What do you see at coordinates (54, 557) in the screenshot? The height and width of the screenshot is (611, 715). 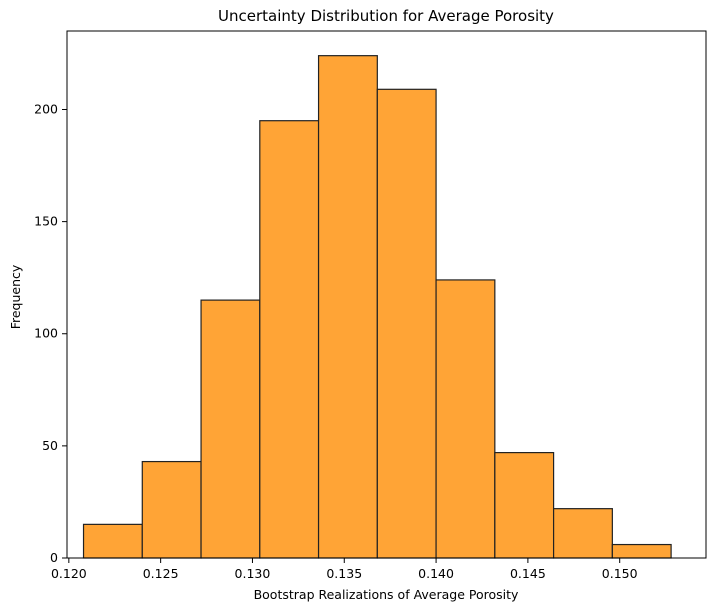 I see `y-tick-label: 0` at bounding box center [54, 557].